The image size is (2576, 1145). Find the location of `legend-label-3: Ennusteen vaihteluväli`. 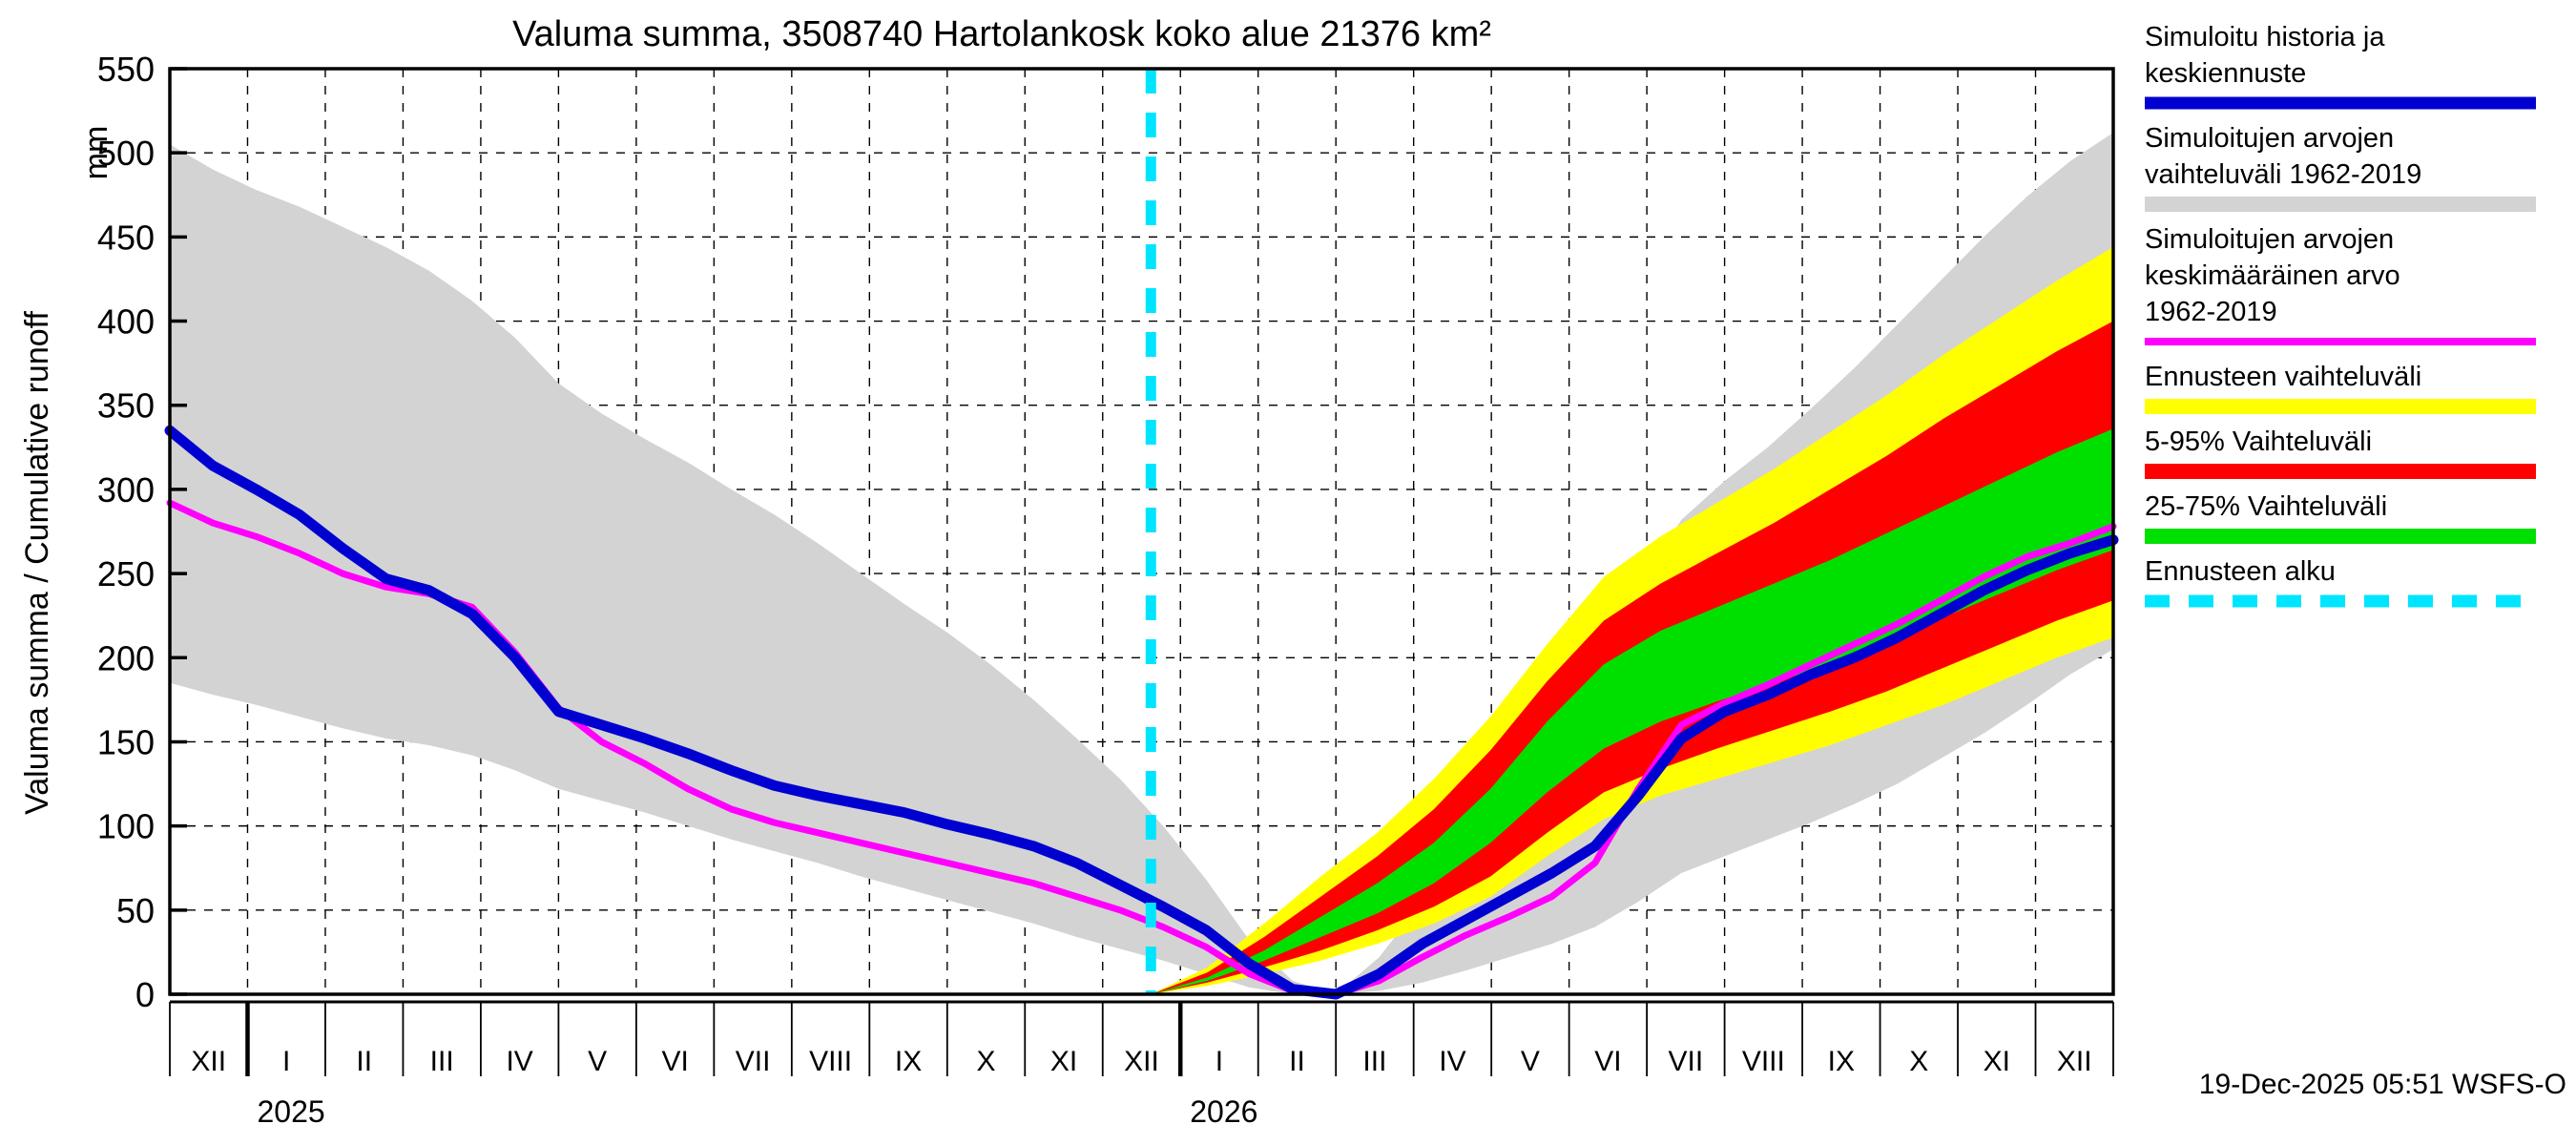

legend-label-3: Ennusteen vaihteluväli is located at coordinates (2283, 377).